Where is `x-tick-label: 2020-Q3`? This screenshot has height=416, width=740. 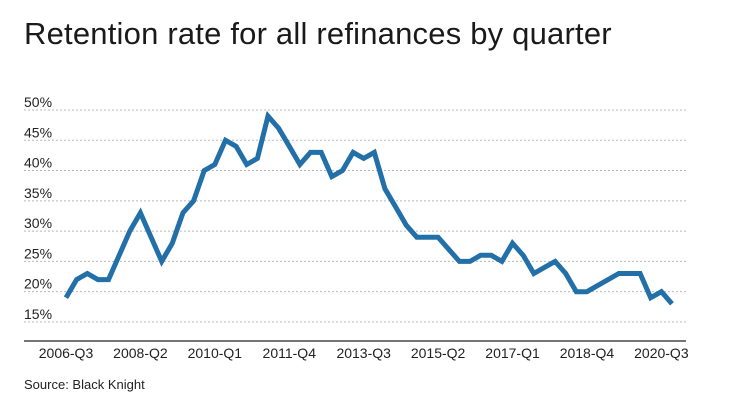
x-tick-label: 2020-Q3 is located at coordinates (661, 353).